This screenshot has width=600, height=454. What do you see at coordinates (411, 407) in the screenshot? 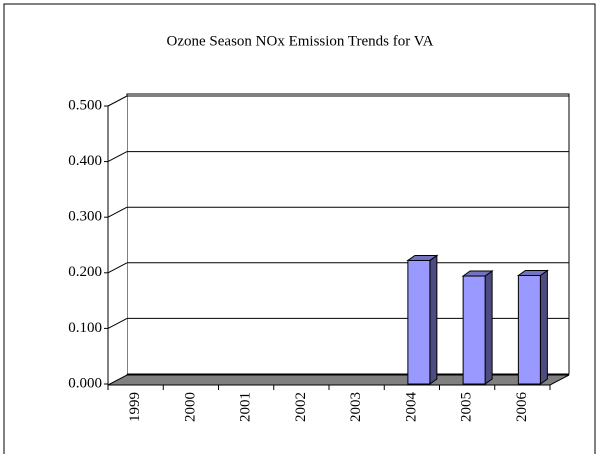
I see `x-tick-label: 2004` at bounding box center [411, 407].